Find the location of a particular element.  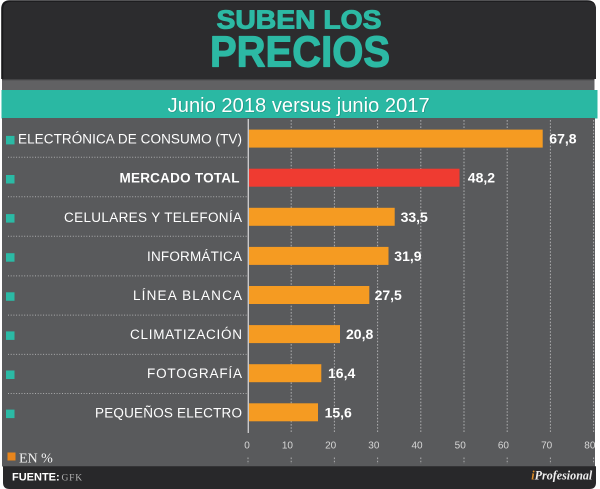

svg-text: 20 is located at coordinates (331, 446).